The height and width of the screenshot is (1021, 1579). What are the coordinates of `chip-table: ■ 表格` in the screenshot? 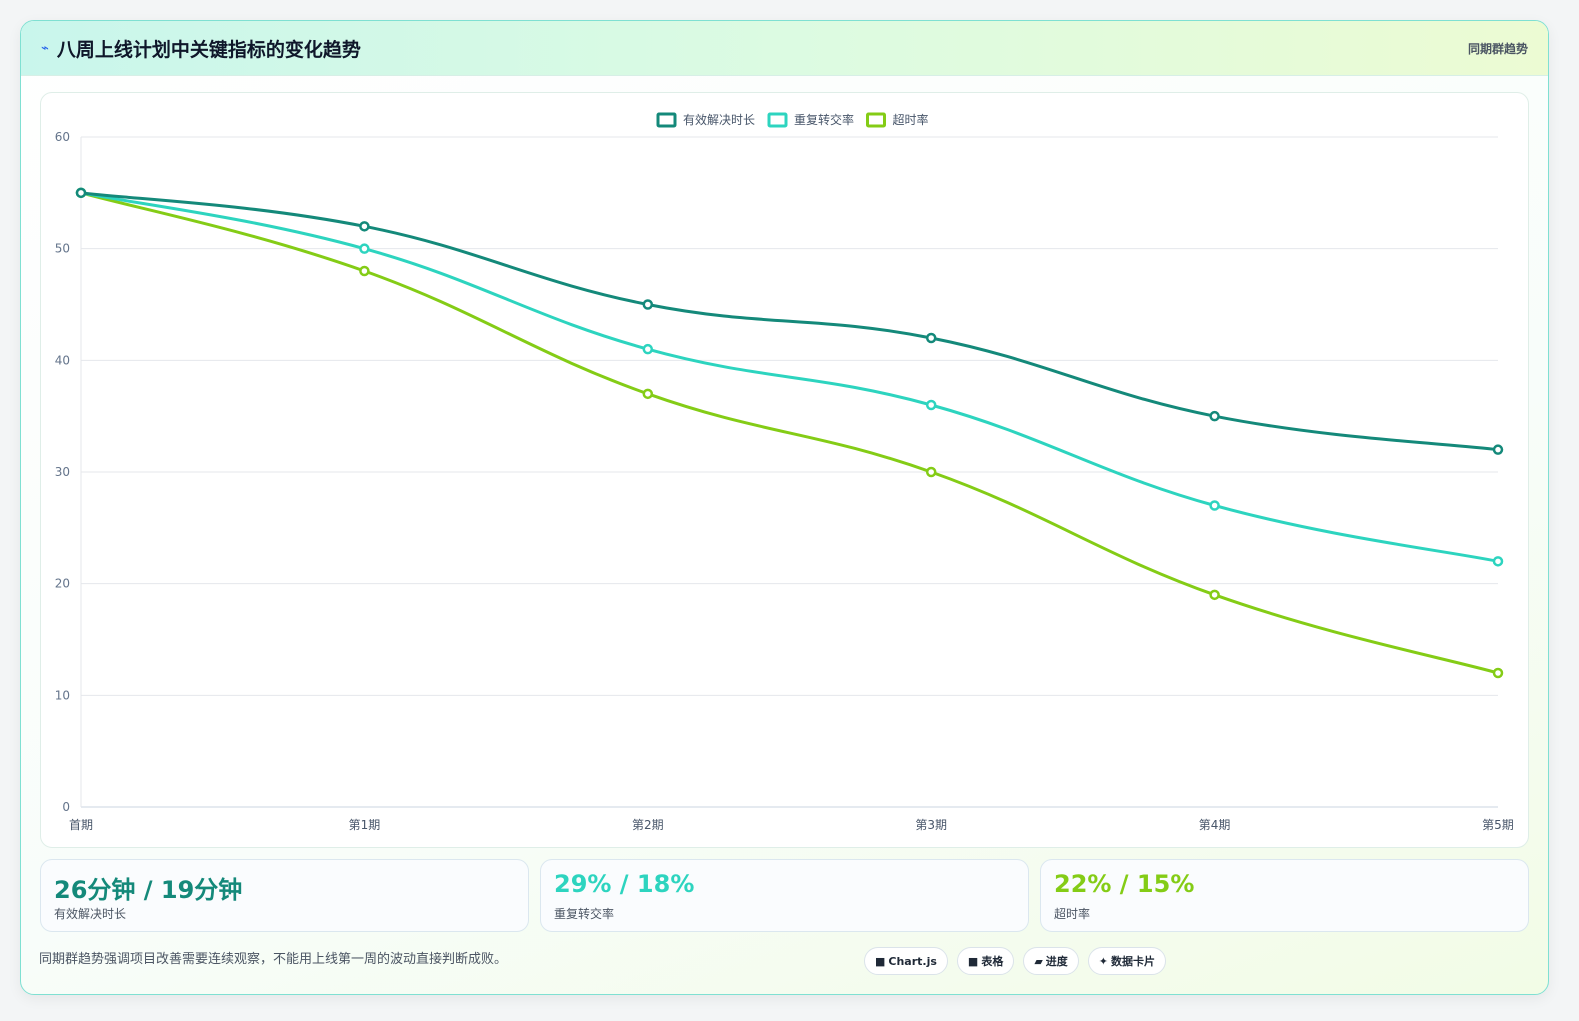 It's located at (985, 961).